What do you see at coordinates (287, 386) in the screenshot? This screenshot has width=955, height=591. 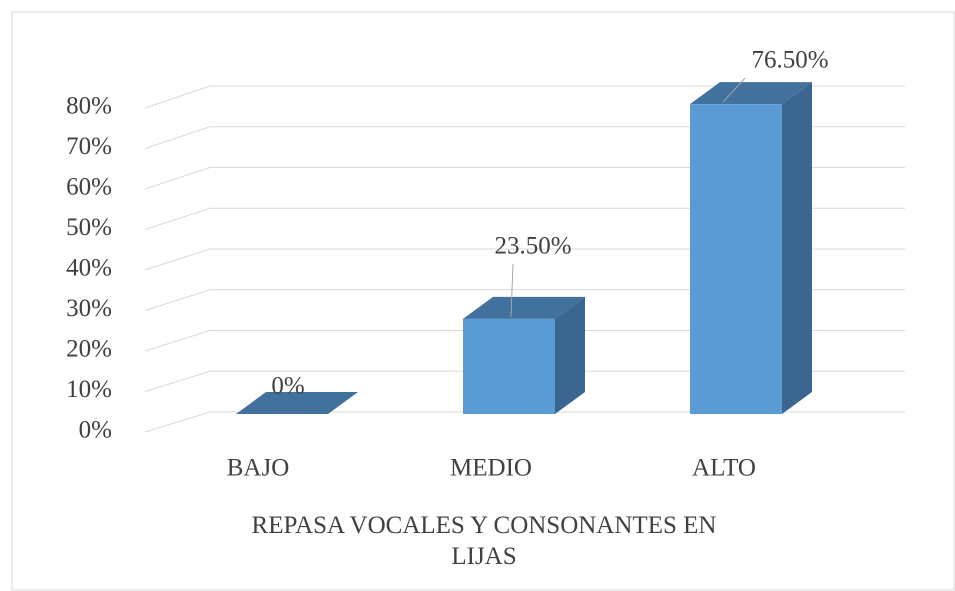 I see `data-label: 0%` at bounding box center [287, 386].